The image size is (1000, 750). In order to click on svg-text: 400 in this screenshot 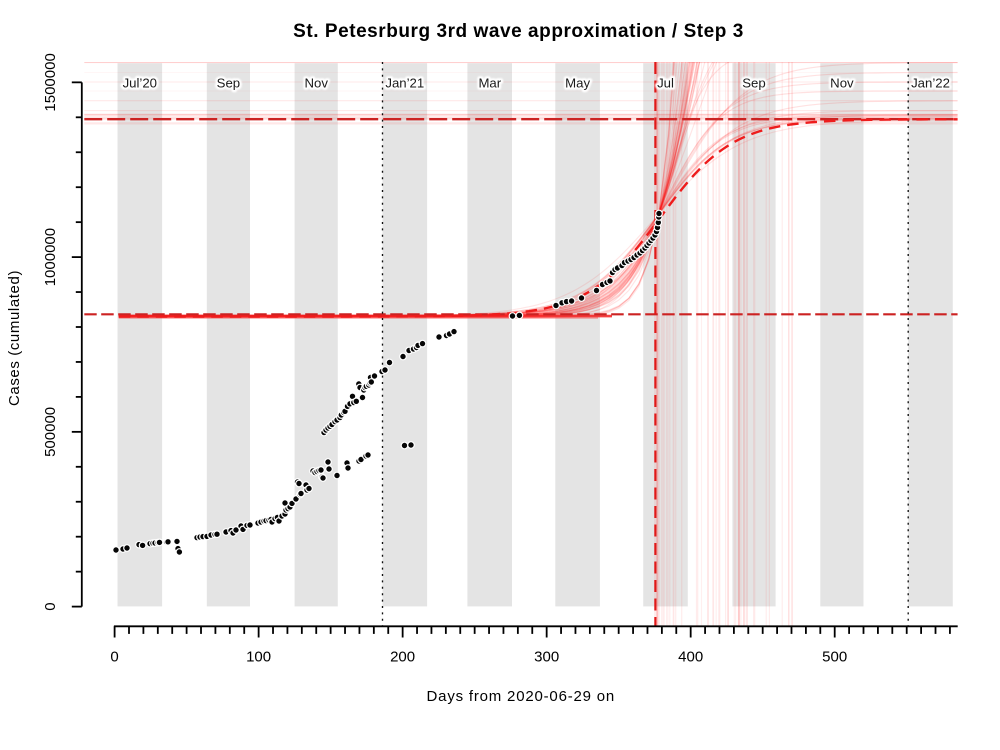, I will do `click(690, 657)`.